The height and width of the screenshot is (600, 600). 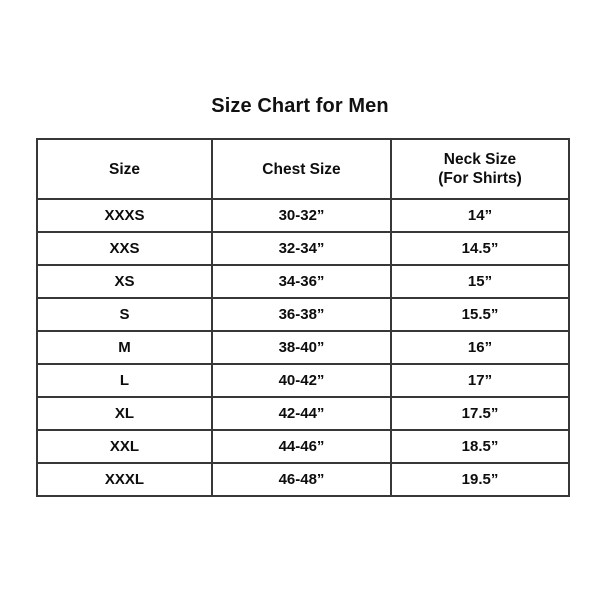 I want to click on table-header: Size Chest Size Neck Size (For Shirts), so click(x=303, y=169).